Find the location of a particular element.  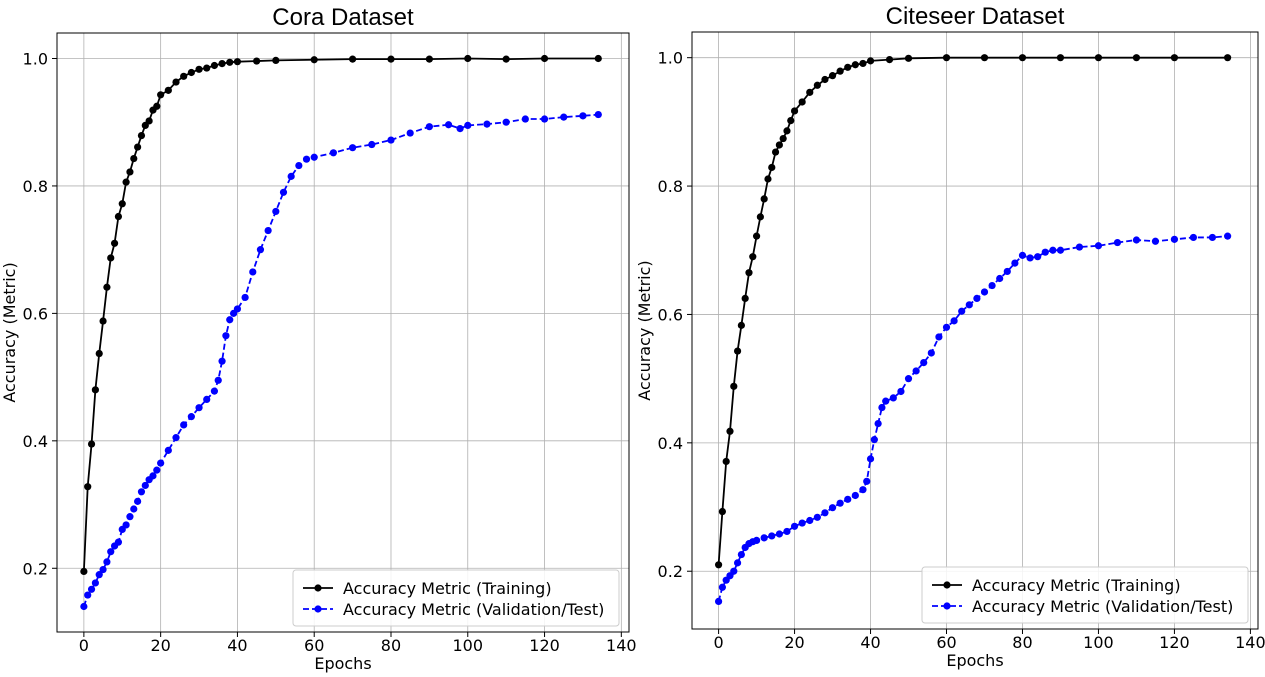

citeseer-x-tick-label: 120 is located at coordinates (1174, 642).